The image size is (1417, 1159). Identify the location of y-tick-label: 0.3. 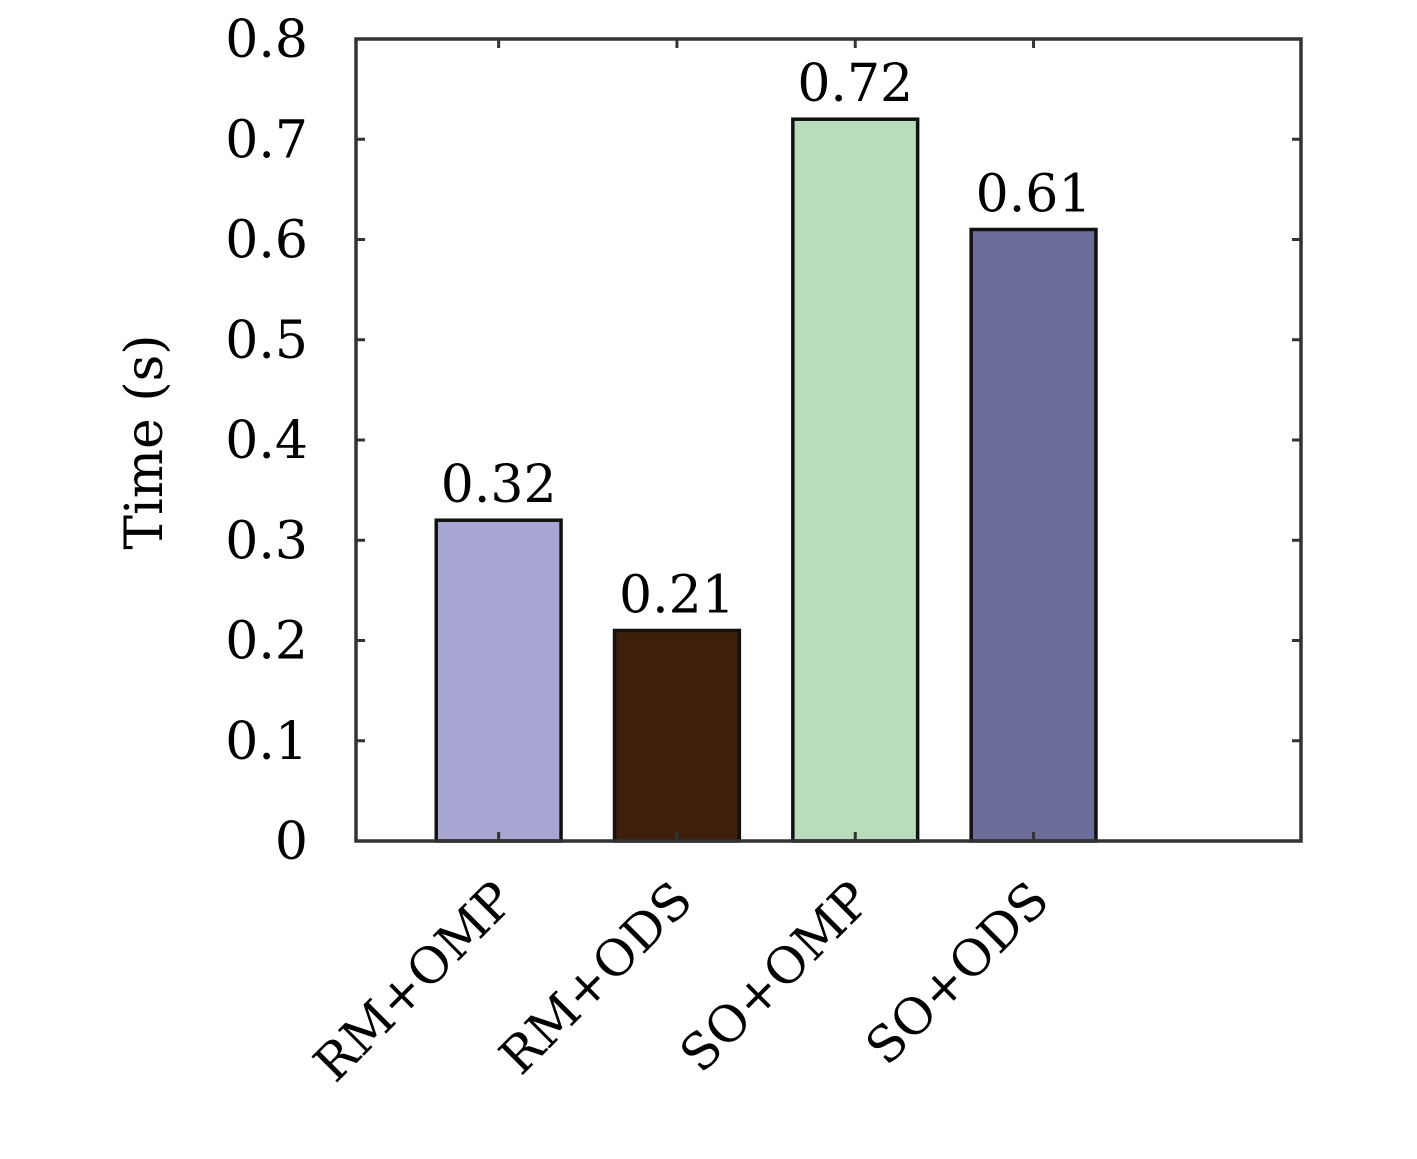
(266, 541).